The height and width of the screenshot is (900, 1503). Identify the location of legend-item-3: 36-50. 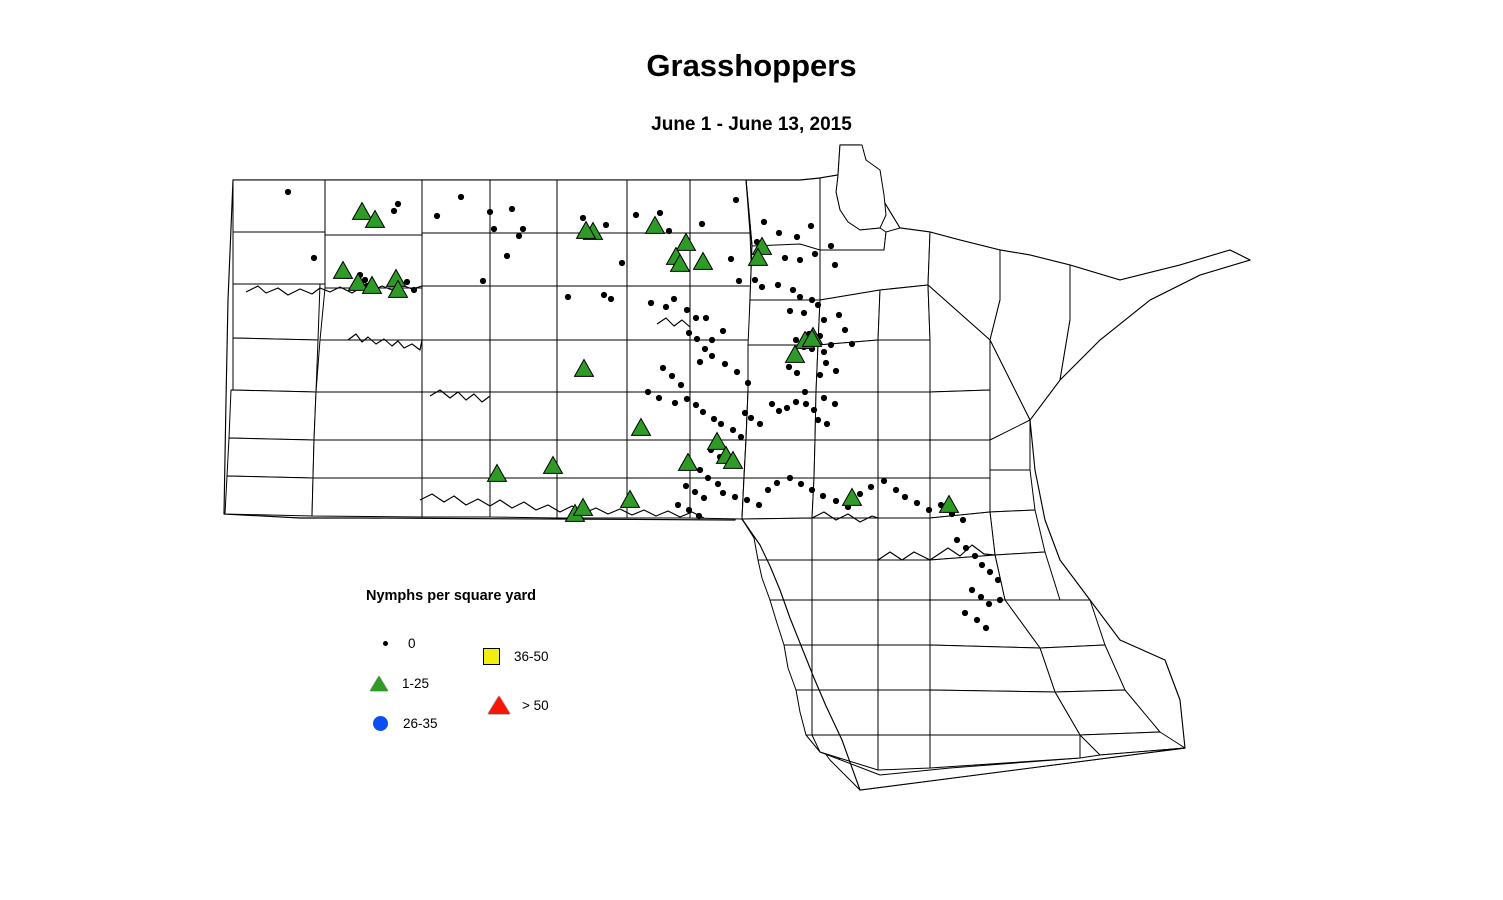
(513, 656).